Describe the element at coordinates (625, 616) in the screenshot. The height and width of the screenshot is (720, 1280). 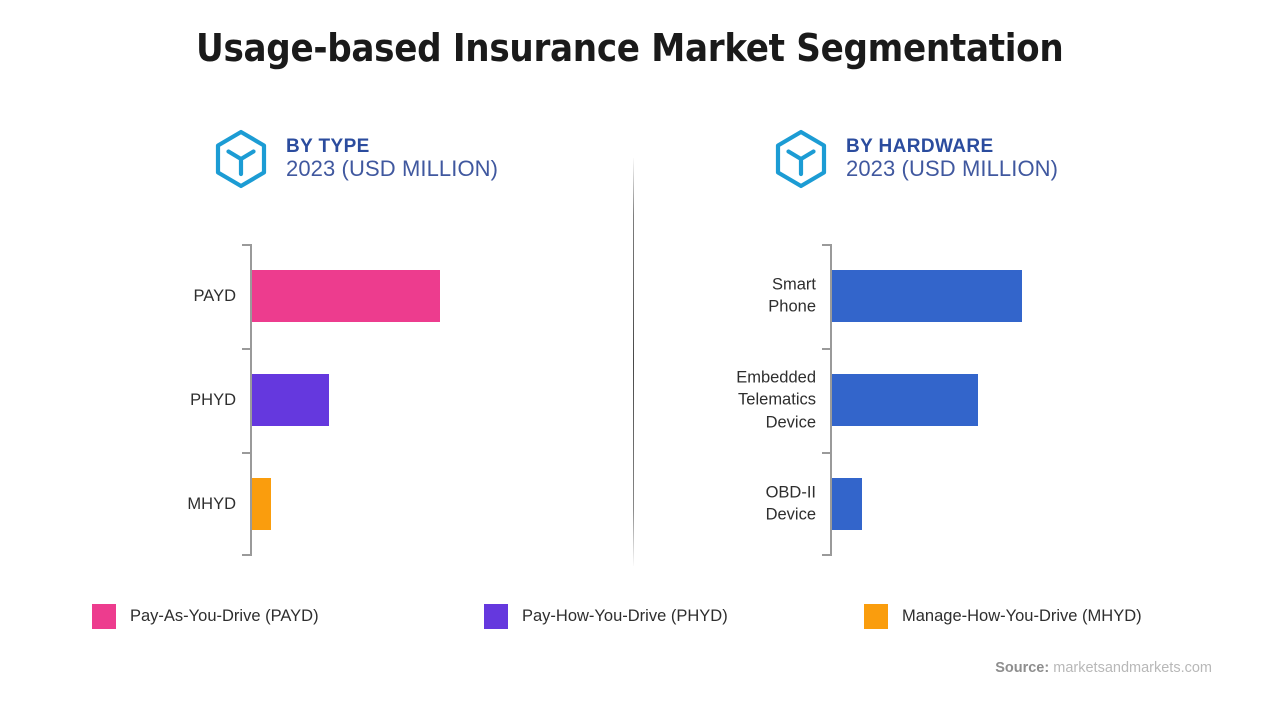
I see `legend-label-phyd: Pay-How-You-Drive (PHYD)` at that location.